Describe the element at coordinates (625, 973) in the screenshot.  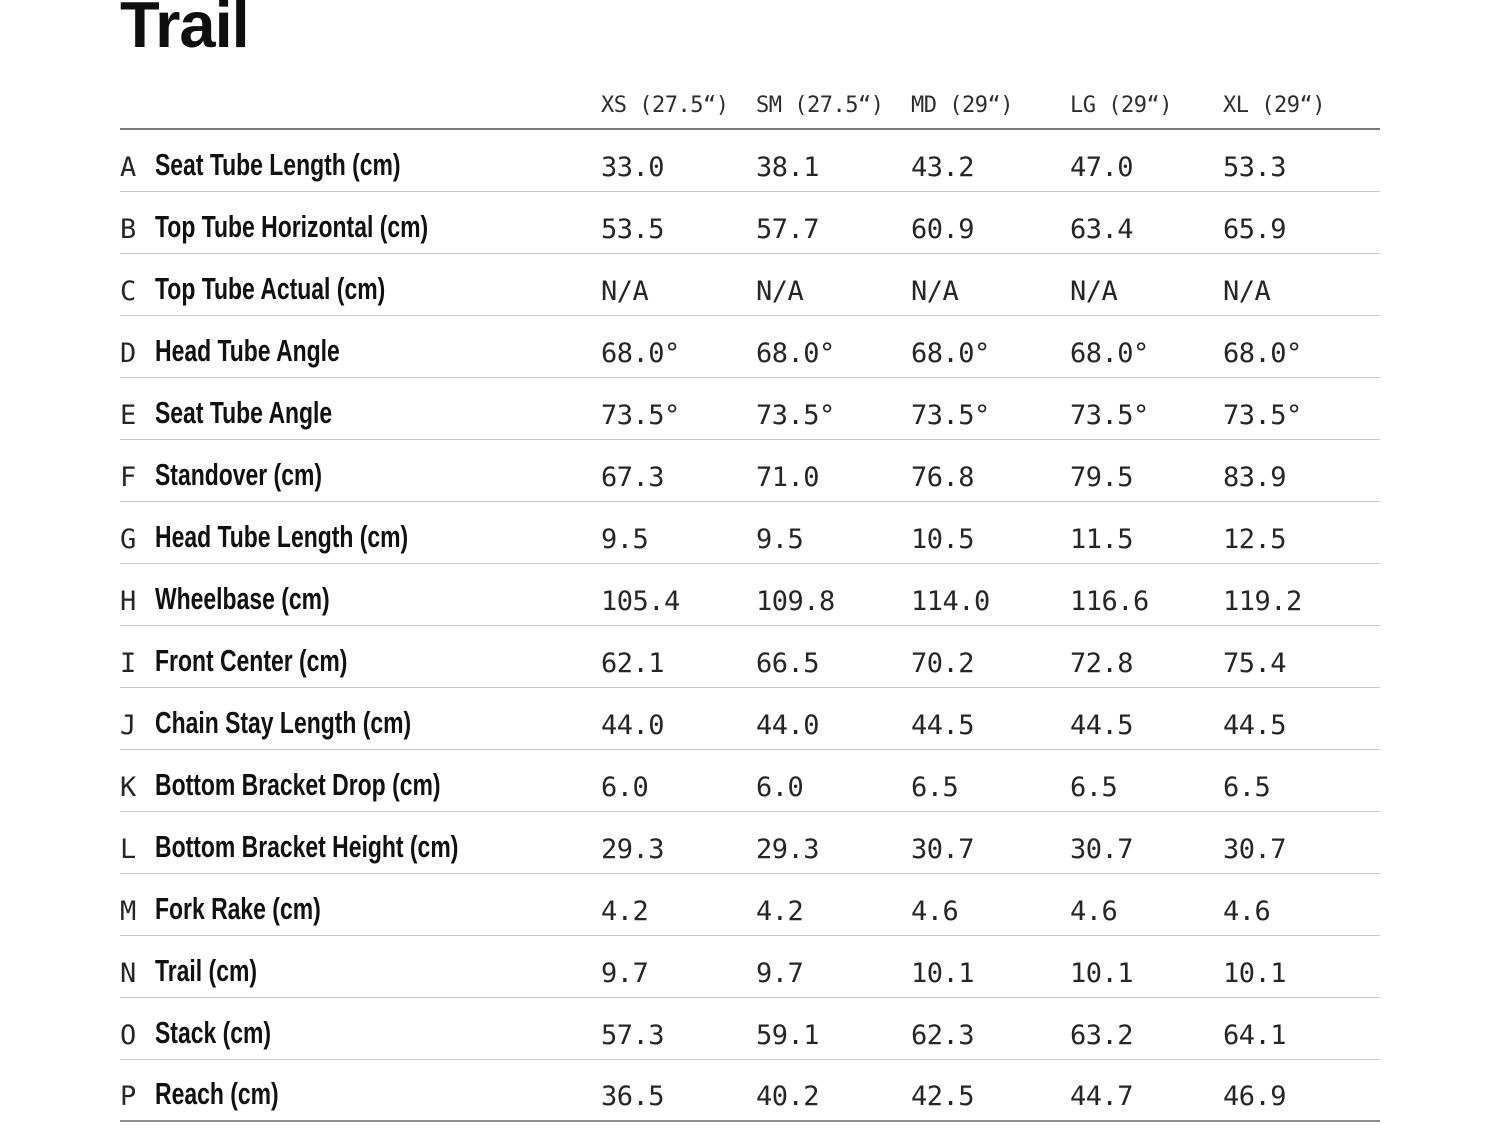
I see `row-value-xs: 9.7` at that location.